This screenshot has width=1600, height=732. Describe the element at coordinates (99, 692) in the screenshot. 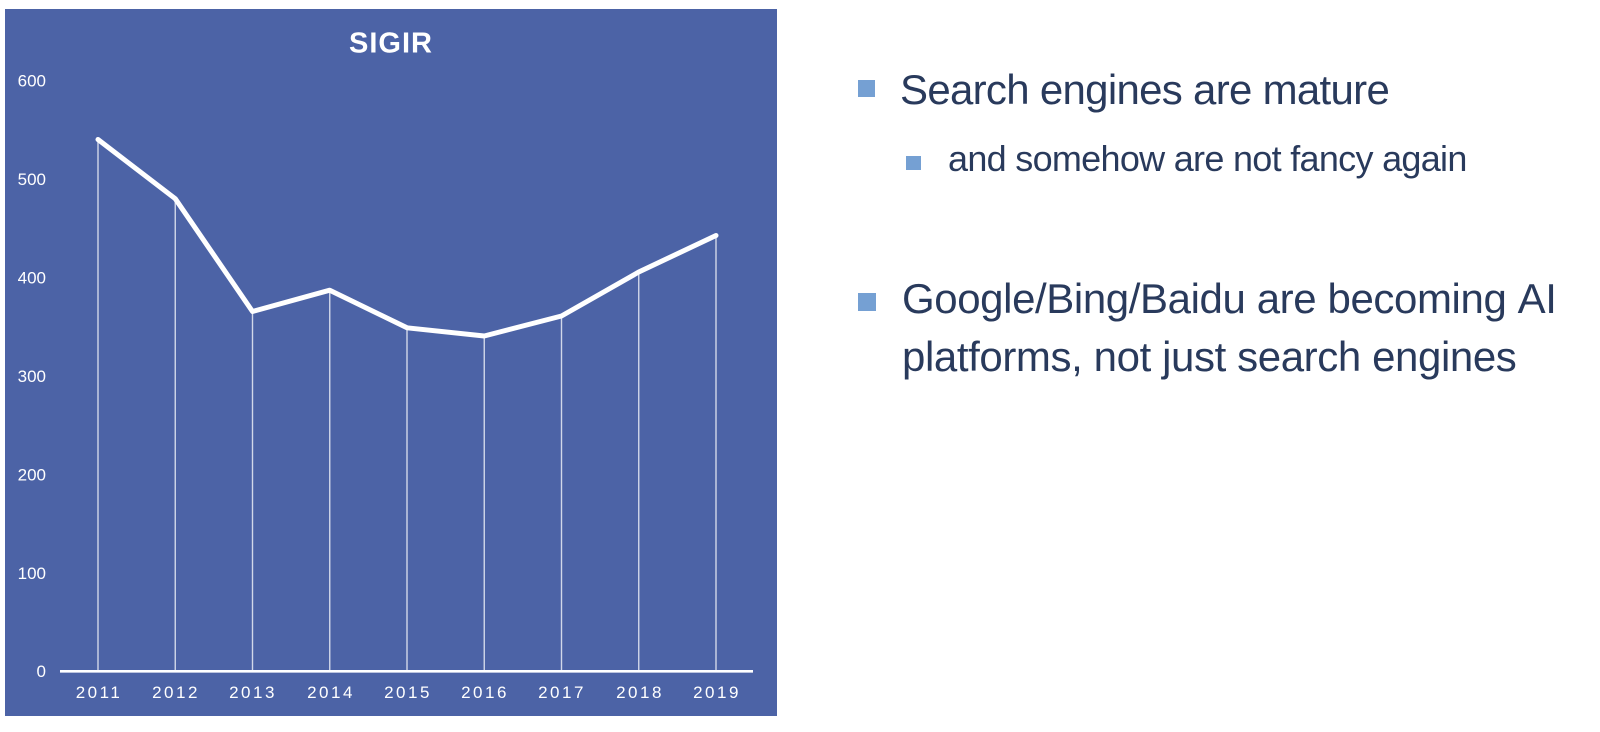

I see `svg-text: 2011` at that location.